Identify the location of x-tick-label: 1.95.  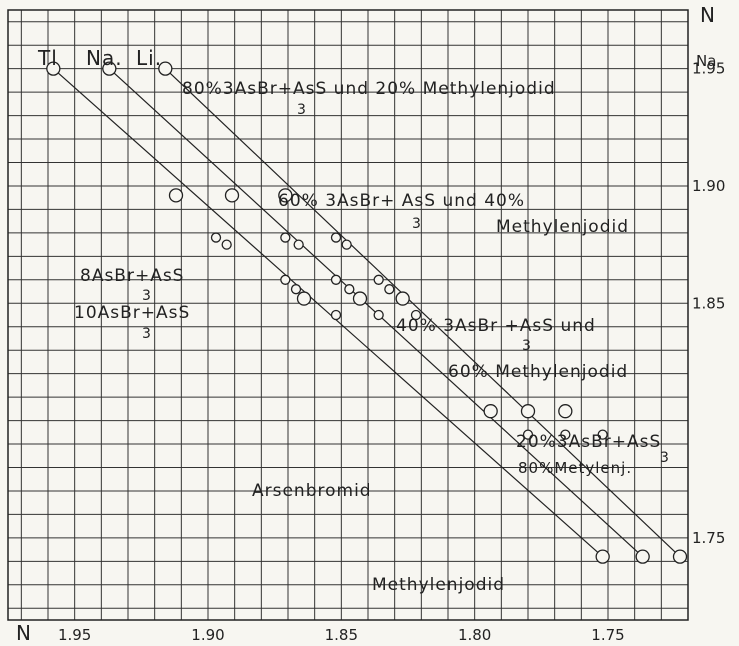
(74, 635).